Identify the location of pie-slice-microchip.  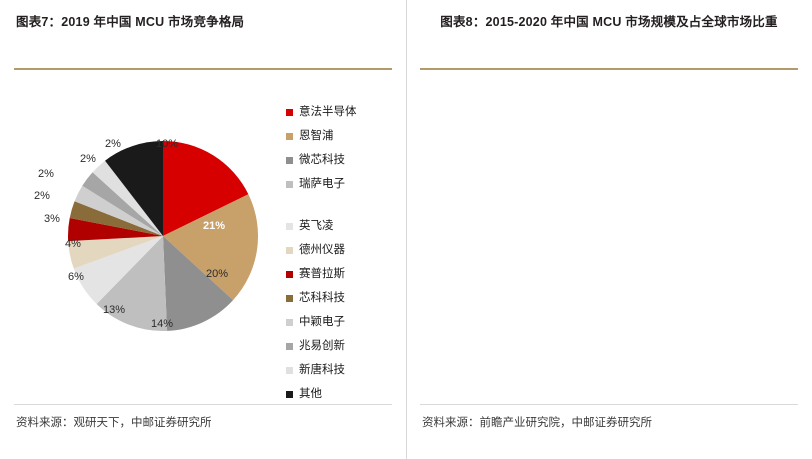
(198, 283).